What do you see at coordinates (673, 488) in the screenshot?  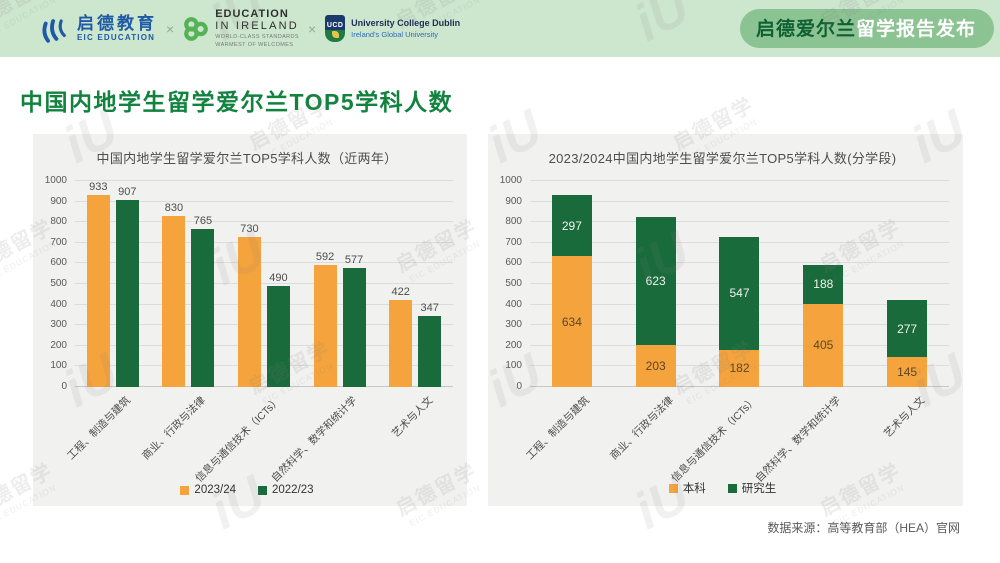 I see `legend-swatch` at bounding box center [673, 488].